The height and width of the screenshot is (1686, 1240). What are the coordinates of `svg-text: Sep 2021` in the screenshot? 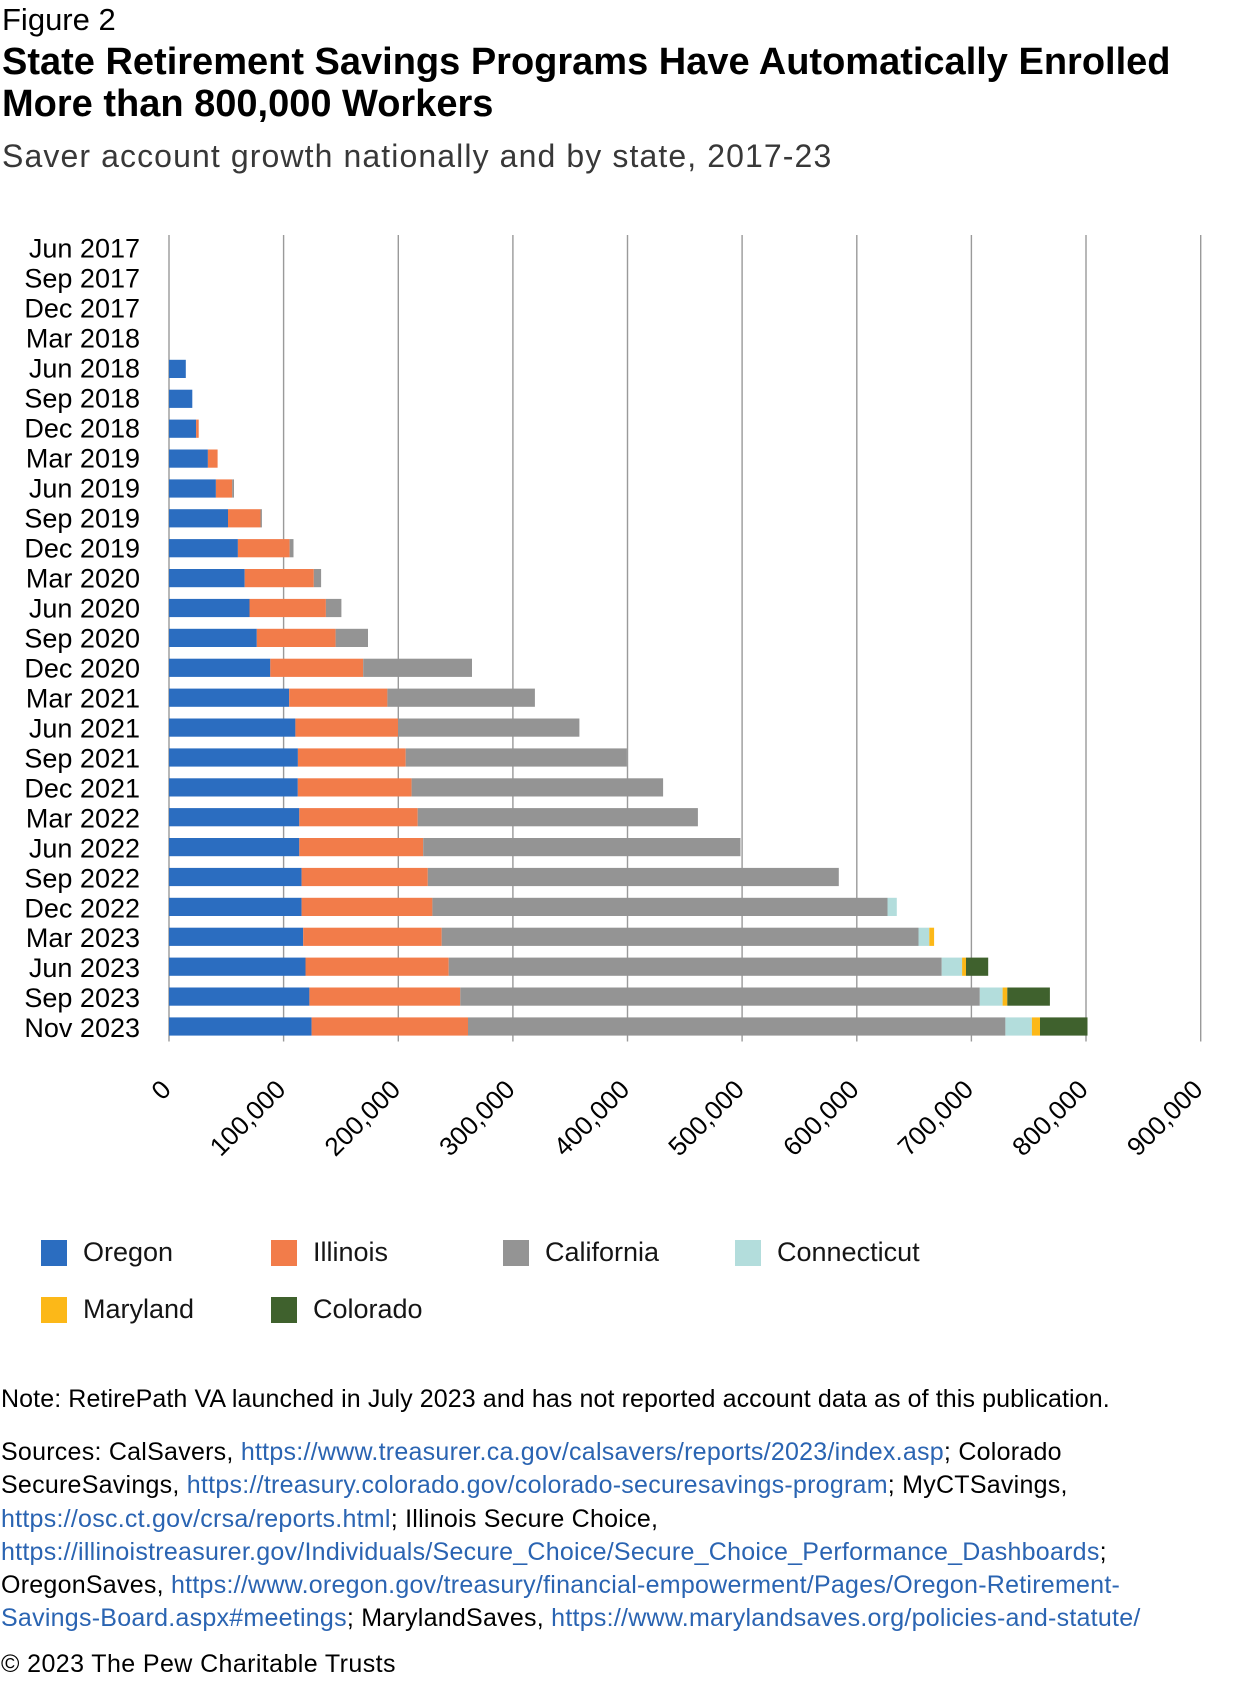 It's located at (82, 758).